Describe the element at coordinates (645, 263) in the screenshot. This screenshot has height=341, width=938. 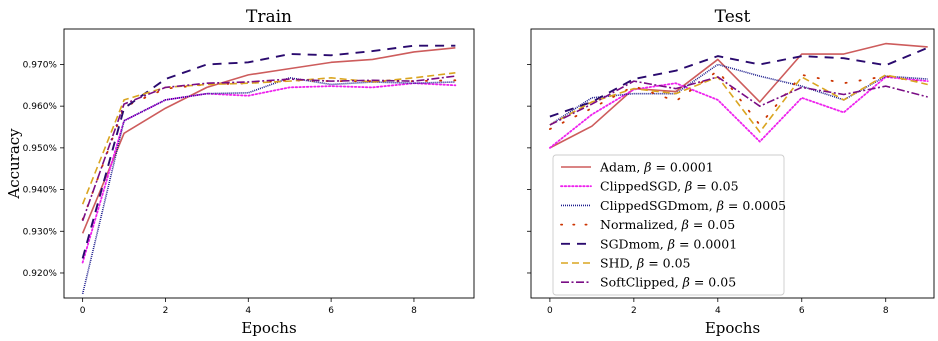
I see `legend-label-5: SHD, β = 0.05` at that location.